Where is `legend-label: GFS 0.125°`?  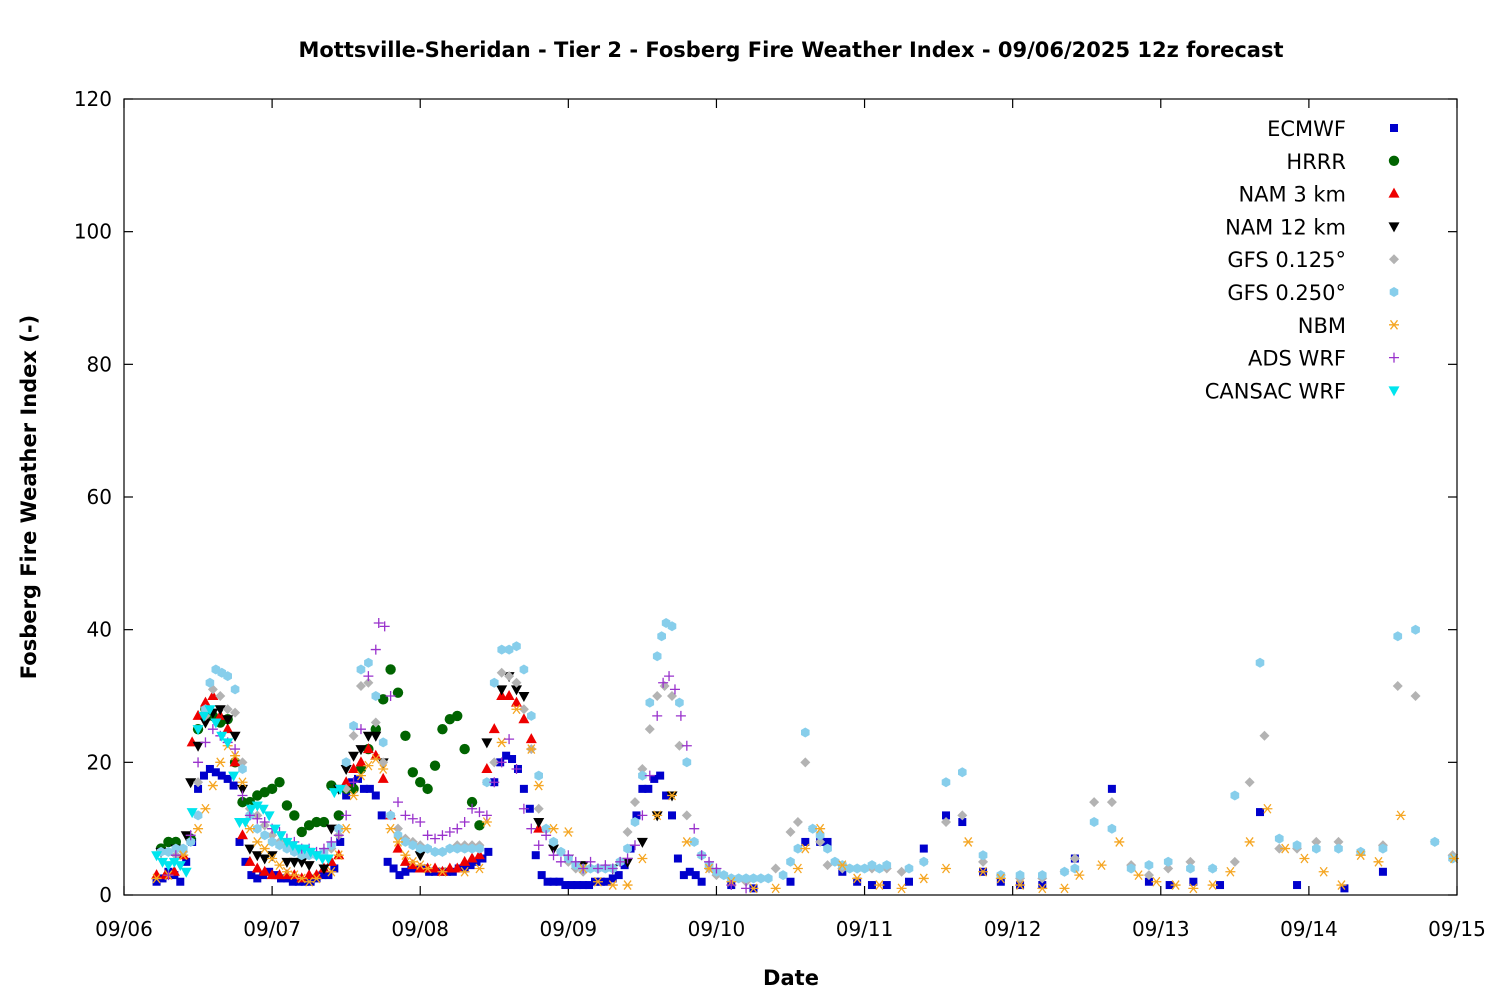
legend-label: GFS 0.125° is located at coordinates (1286, 260).